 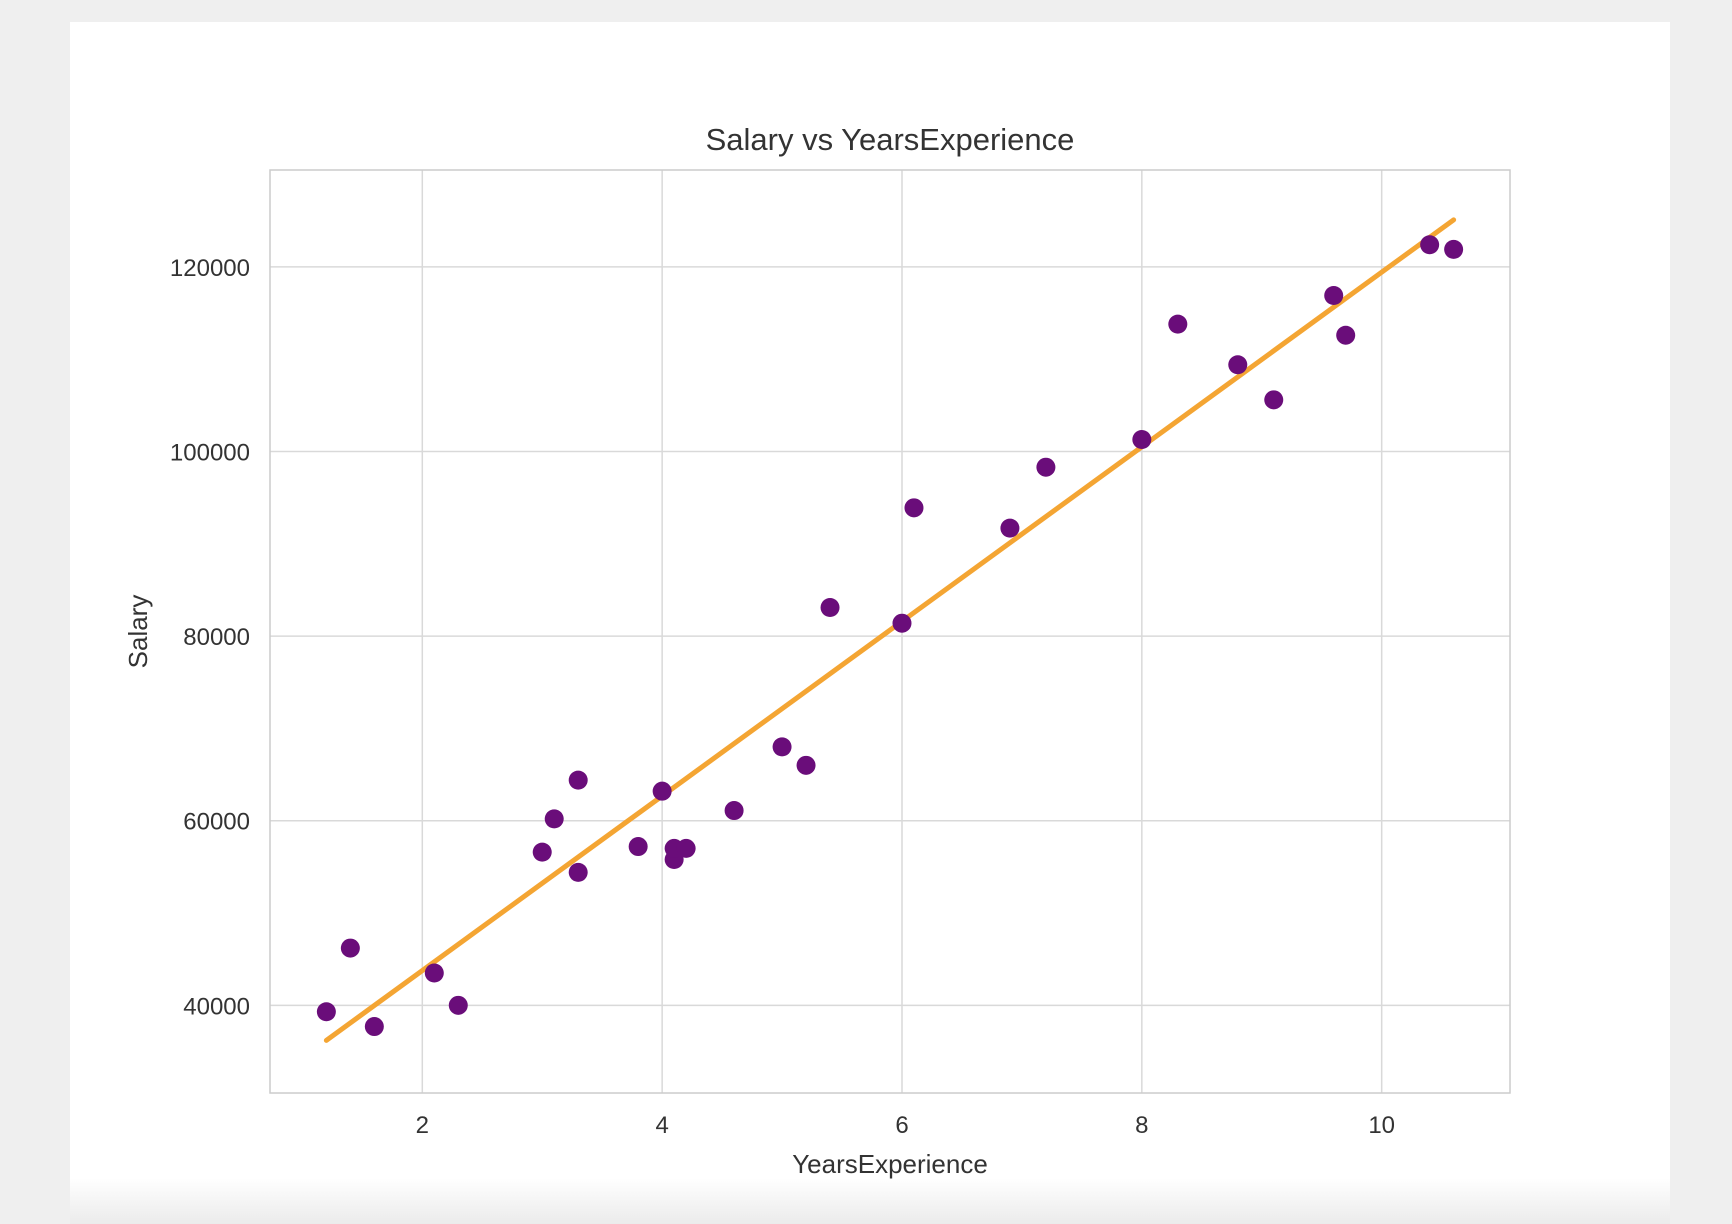 What do you see at coordinates (870, 1201) in the screenshot?
I see `bottom-shadow` at bounding box center [870, 1201].